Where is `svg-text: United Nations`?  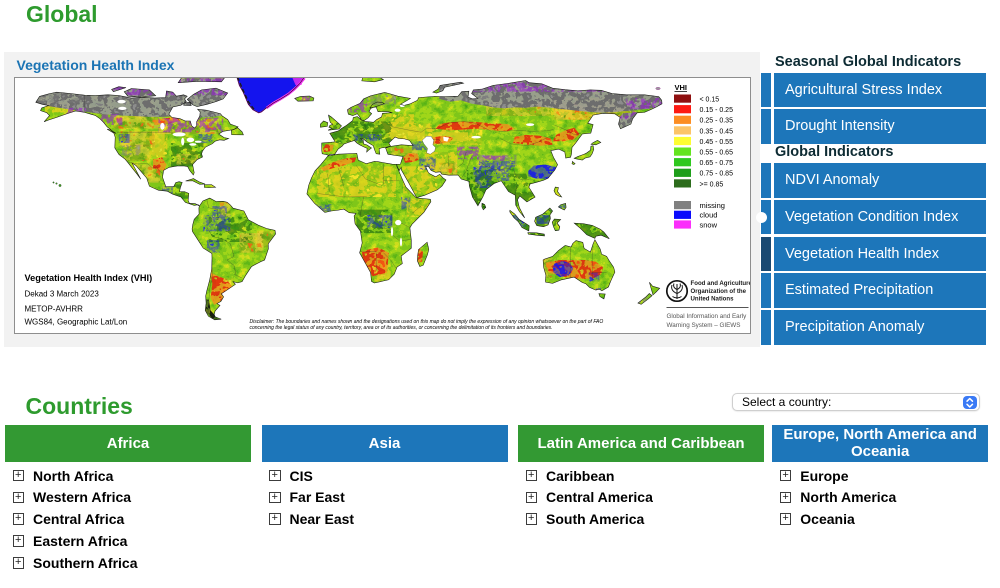 svg-text: United Nations is located at coordinates (713, 299).